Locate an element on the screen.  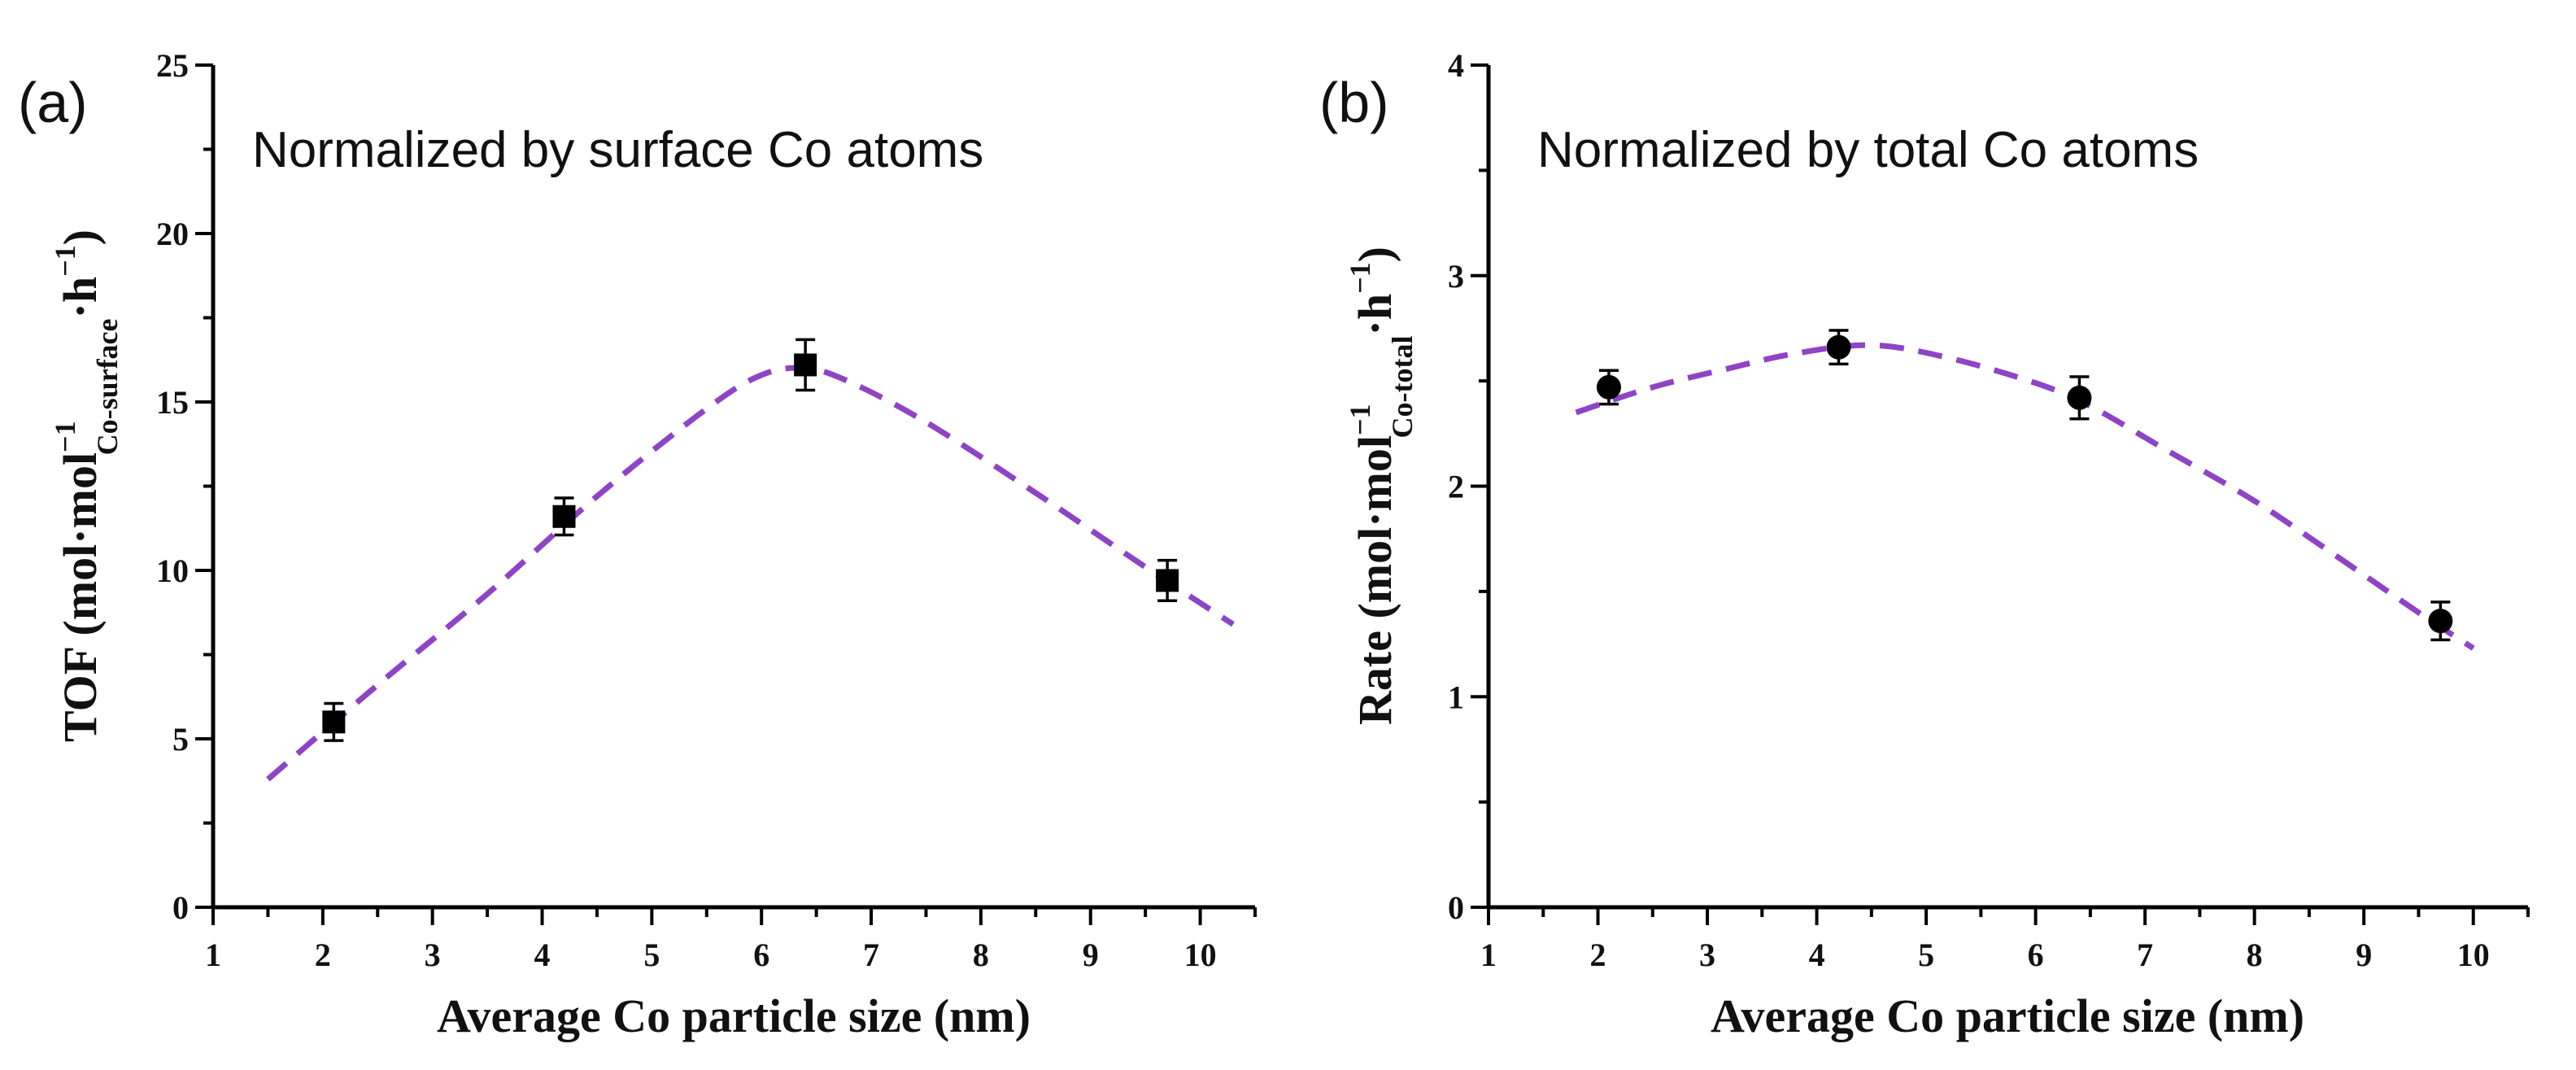
y-tick-label: 15 is located at coordinates (172, 402).